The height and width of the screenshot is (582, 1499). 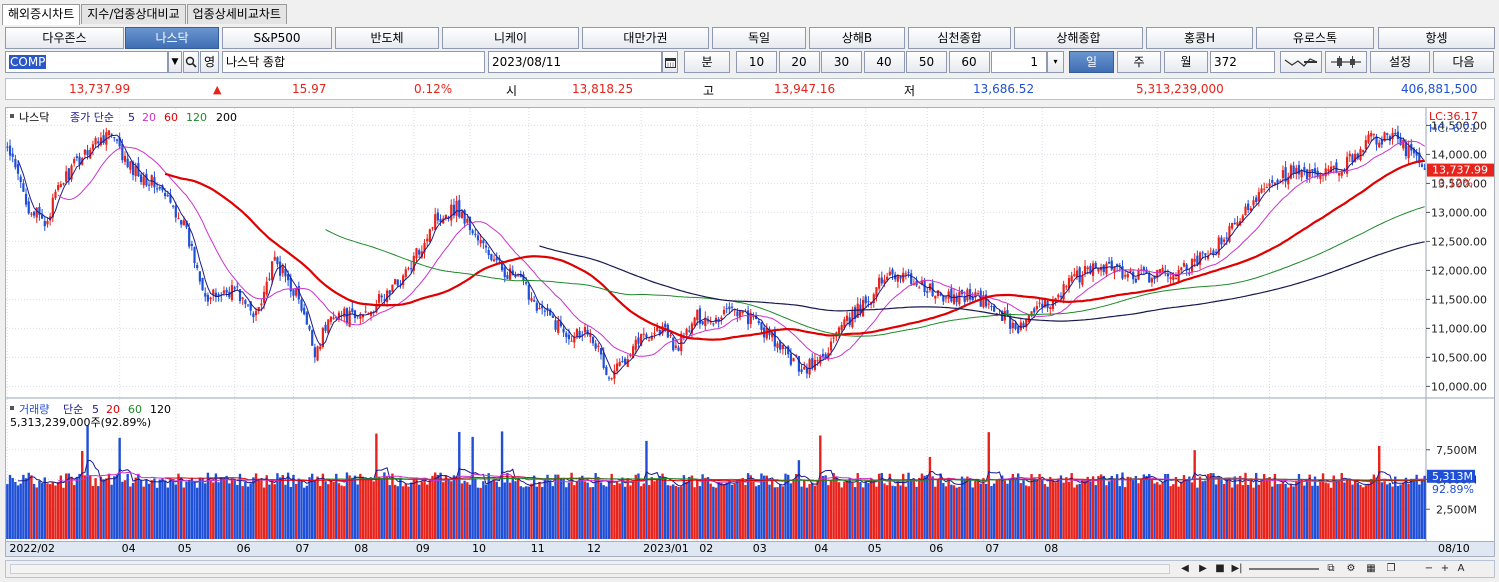 I want to click on stop-button: ■, so click(x=1220, y=568).